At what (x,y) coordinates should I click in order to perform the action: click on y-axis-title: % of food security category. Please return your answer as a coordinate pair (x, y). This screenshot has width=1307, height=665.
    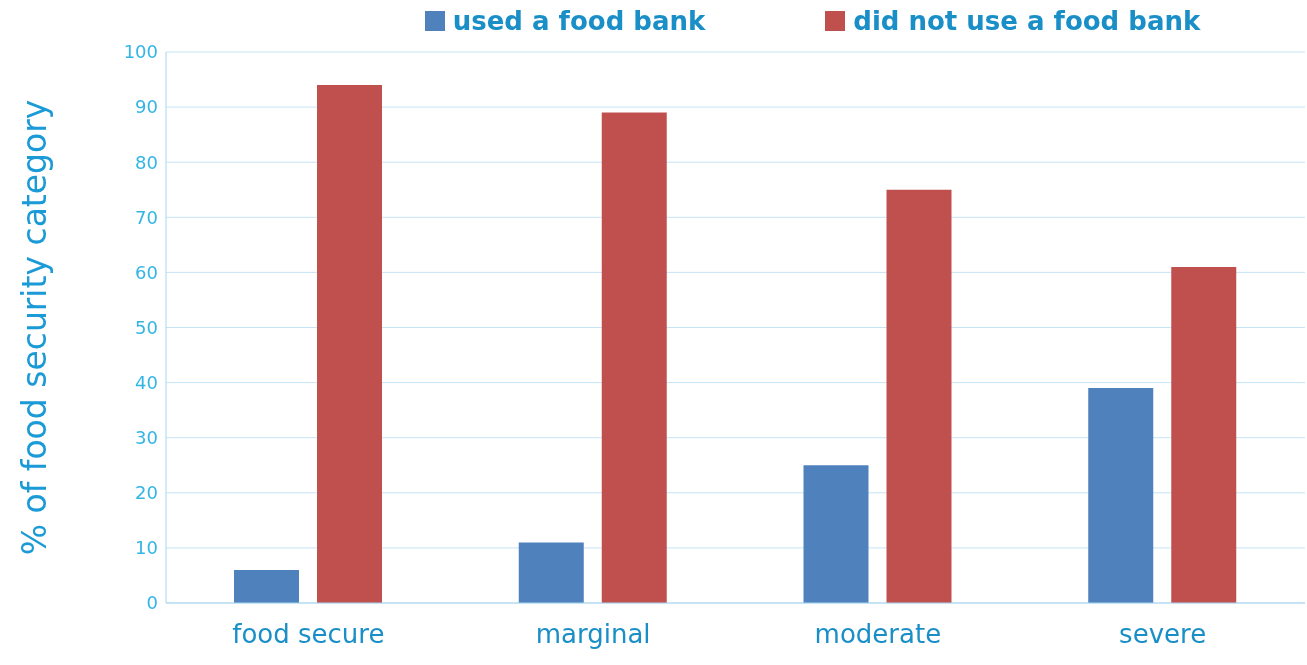
    Looking at the image, I should click on (34, 327).